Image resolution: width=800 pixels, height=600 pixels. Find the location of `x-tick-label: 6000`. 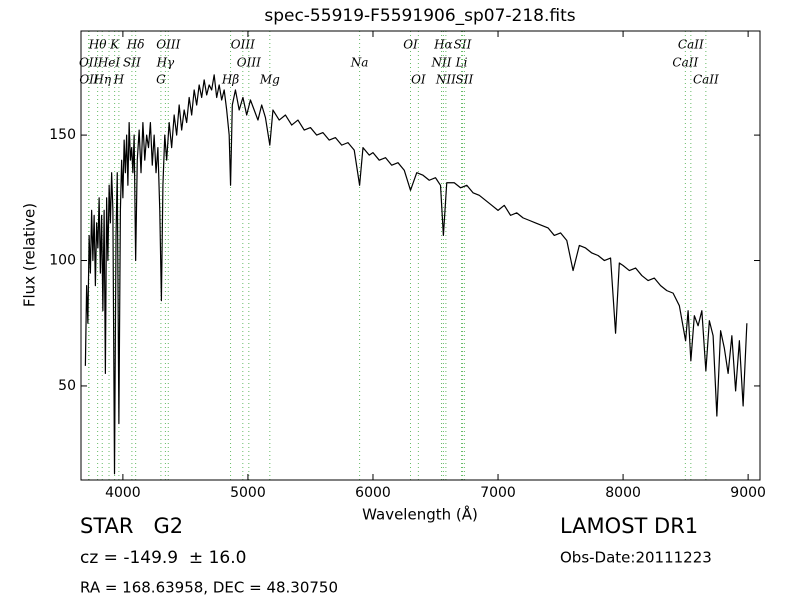

x-tick-label: 6000 is located at coordinates (373, 493).